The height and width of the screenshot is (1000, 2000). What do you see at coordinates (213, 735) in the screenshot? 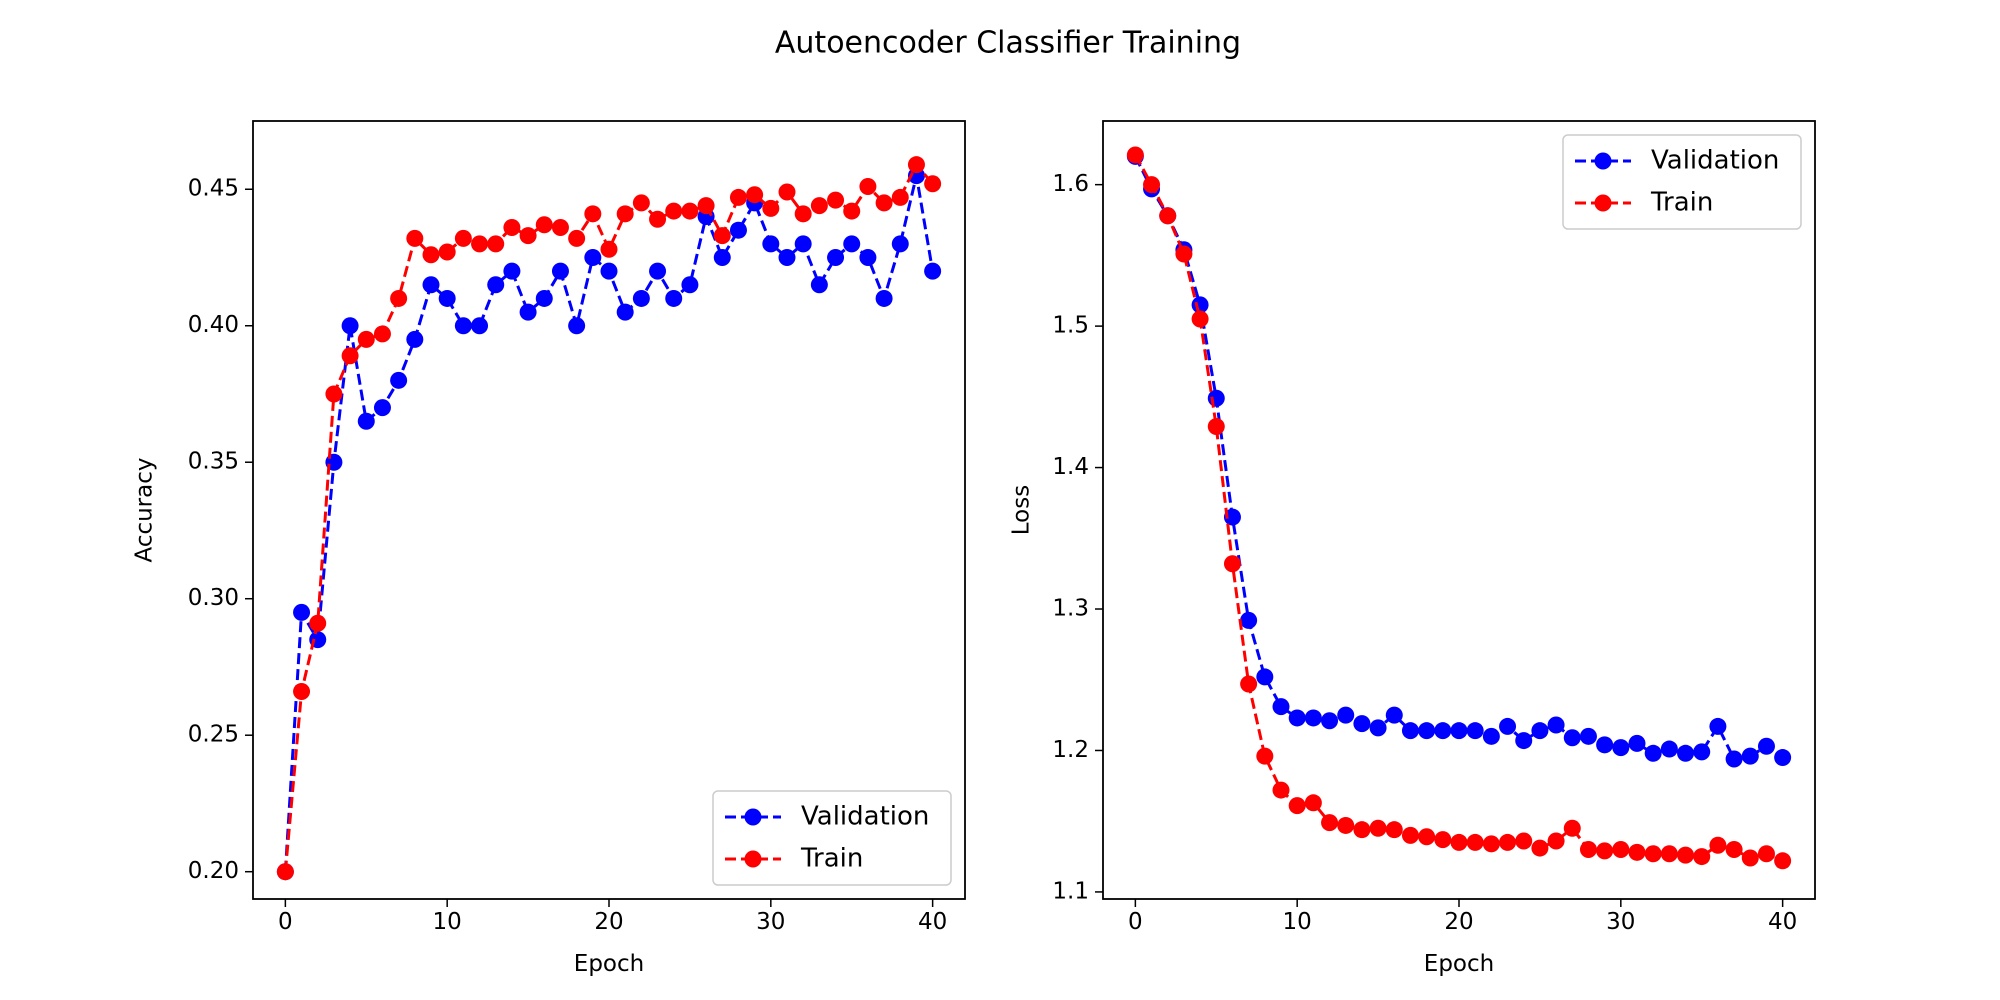
I see `y-tick-label: 0.25` at bounding box center [213, 735].